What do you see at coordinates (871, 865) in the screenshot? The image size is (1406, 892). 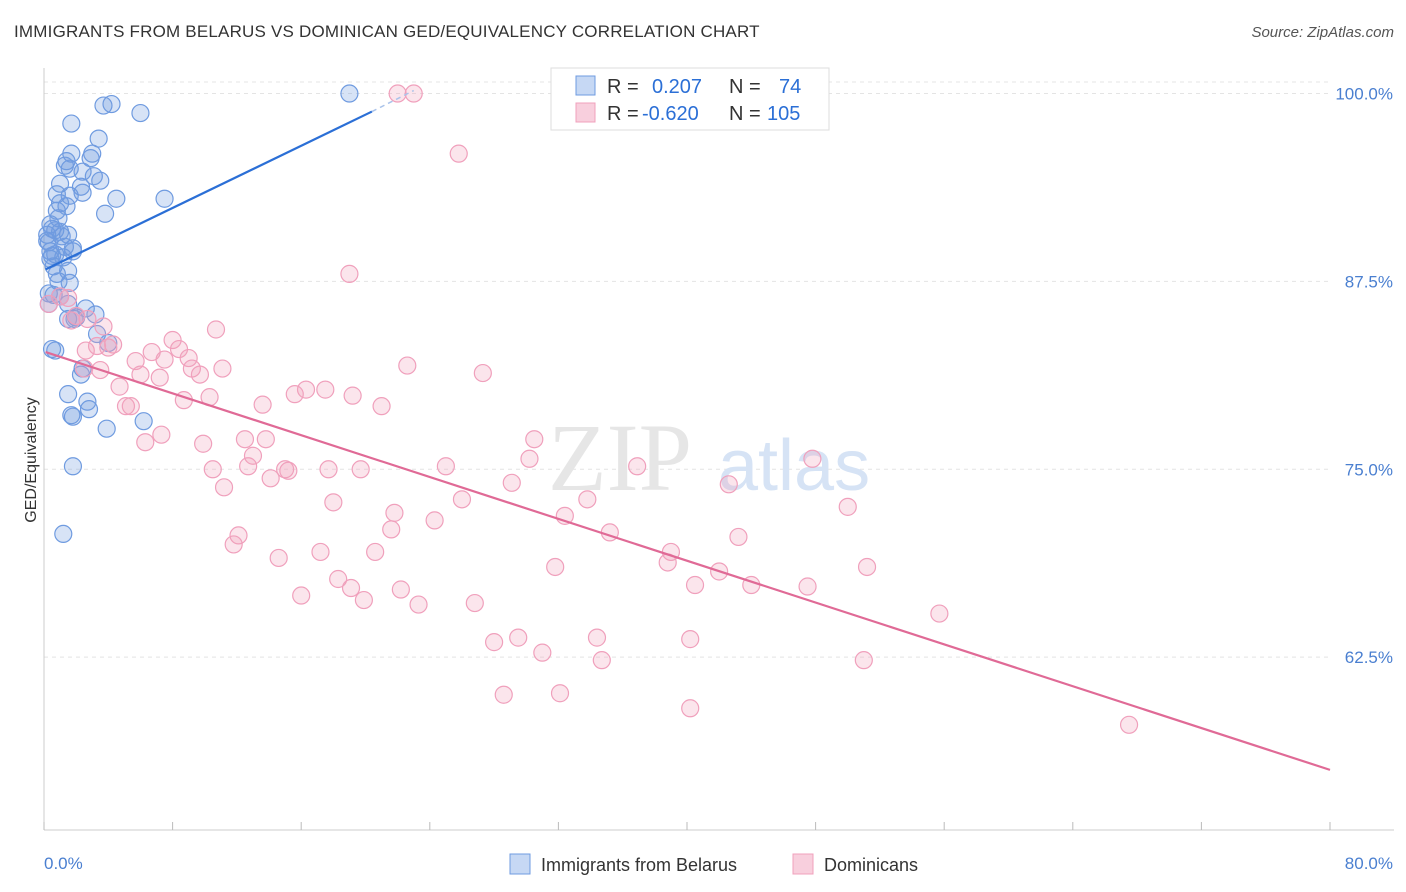 I see `series-label-dominicans: Dominicans` at bounding box center [871, 865].